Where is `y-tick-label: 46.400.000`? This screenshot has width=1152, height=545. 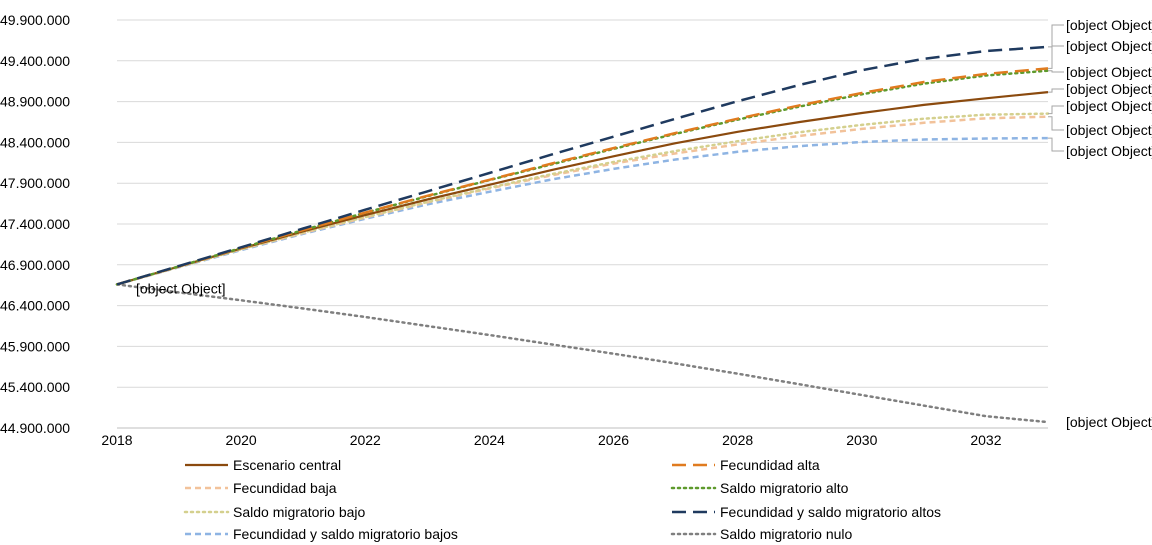 y-tick-label: 46.400.000 is located at coordinates (35, 306).